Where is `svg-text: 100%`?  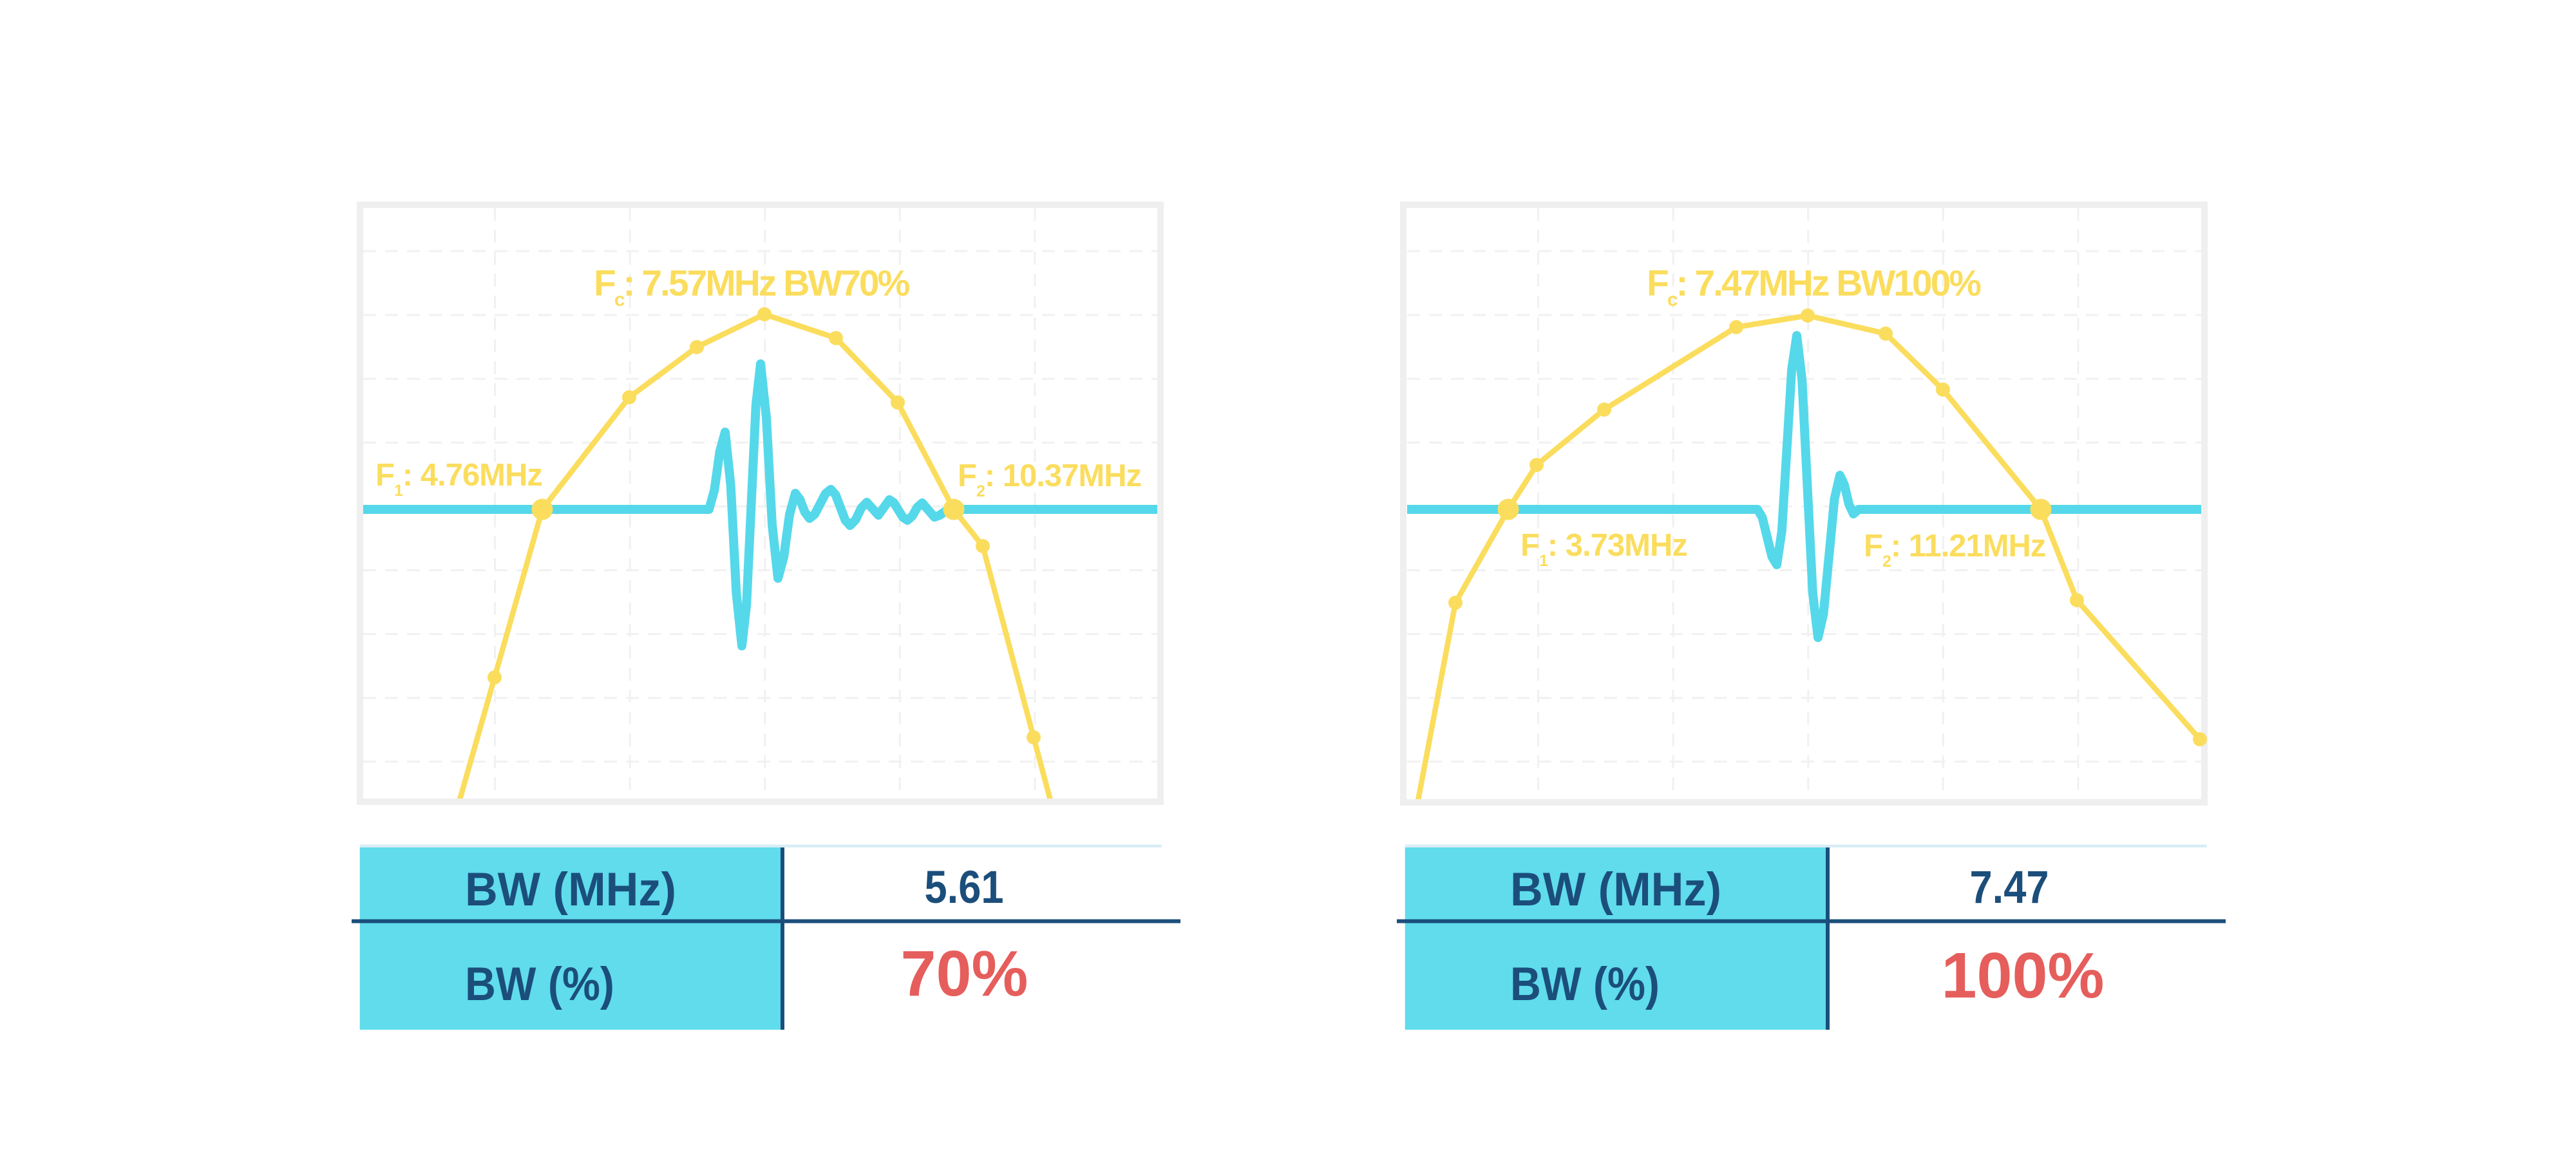
svg-text: 100% is located at coordinates (2024, 976).